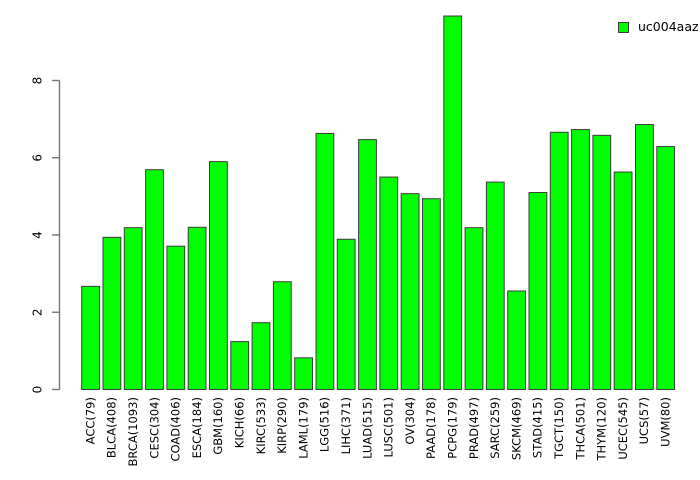  What do you see at coordinates (474, 428) in the screenshot?
I see `x-axis-label: PRAD(497)` at bounding box center [474, 428].